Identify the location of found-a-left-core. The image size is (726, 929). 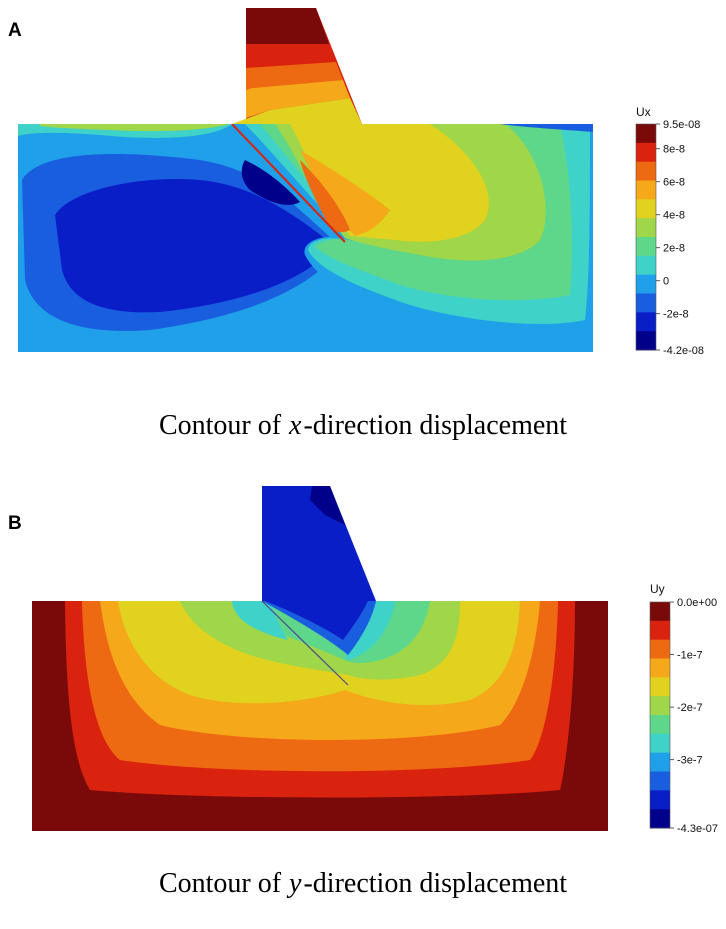
(270, 182).